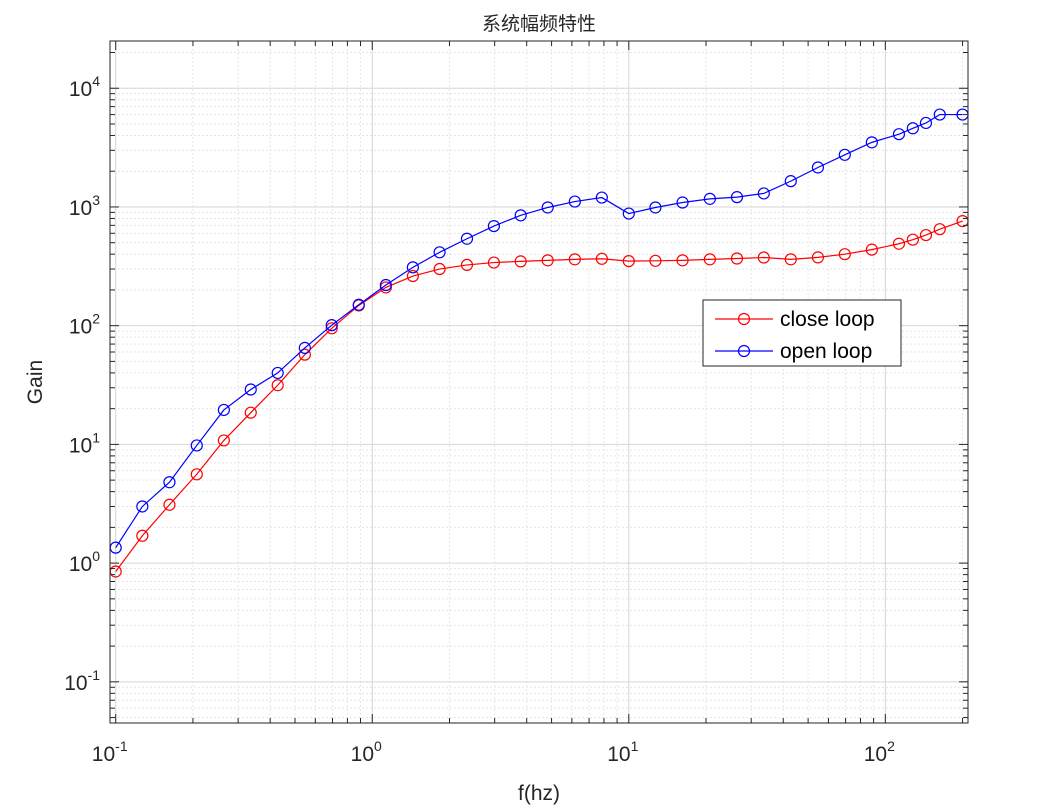 This screenshot has height=809, width=1038. Describe the element at coordinates (96, 81) in the screenshot. I see `y-tick-label-exponent: 4` at that location.